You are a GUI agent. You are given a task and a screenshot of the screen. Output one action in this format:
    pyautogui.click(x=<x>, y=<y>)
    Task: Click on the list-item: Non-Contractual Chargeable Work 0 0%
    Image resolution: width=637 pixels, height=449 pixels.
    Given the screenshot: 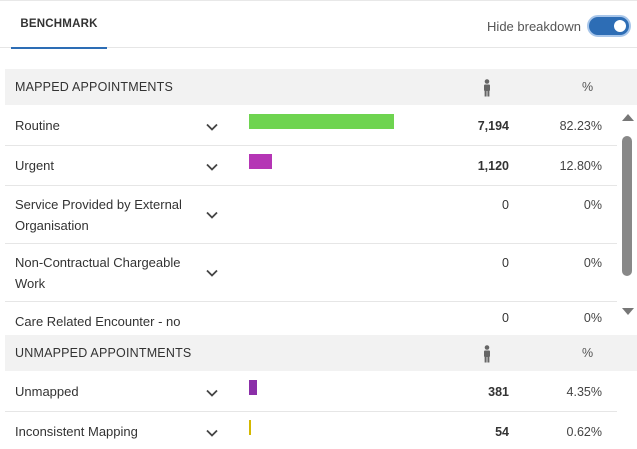 What is the action you would take?
    pyautogui.click(x=311, y=273)
    